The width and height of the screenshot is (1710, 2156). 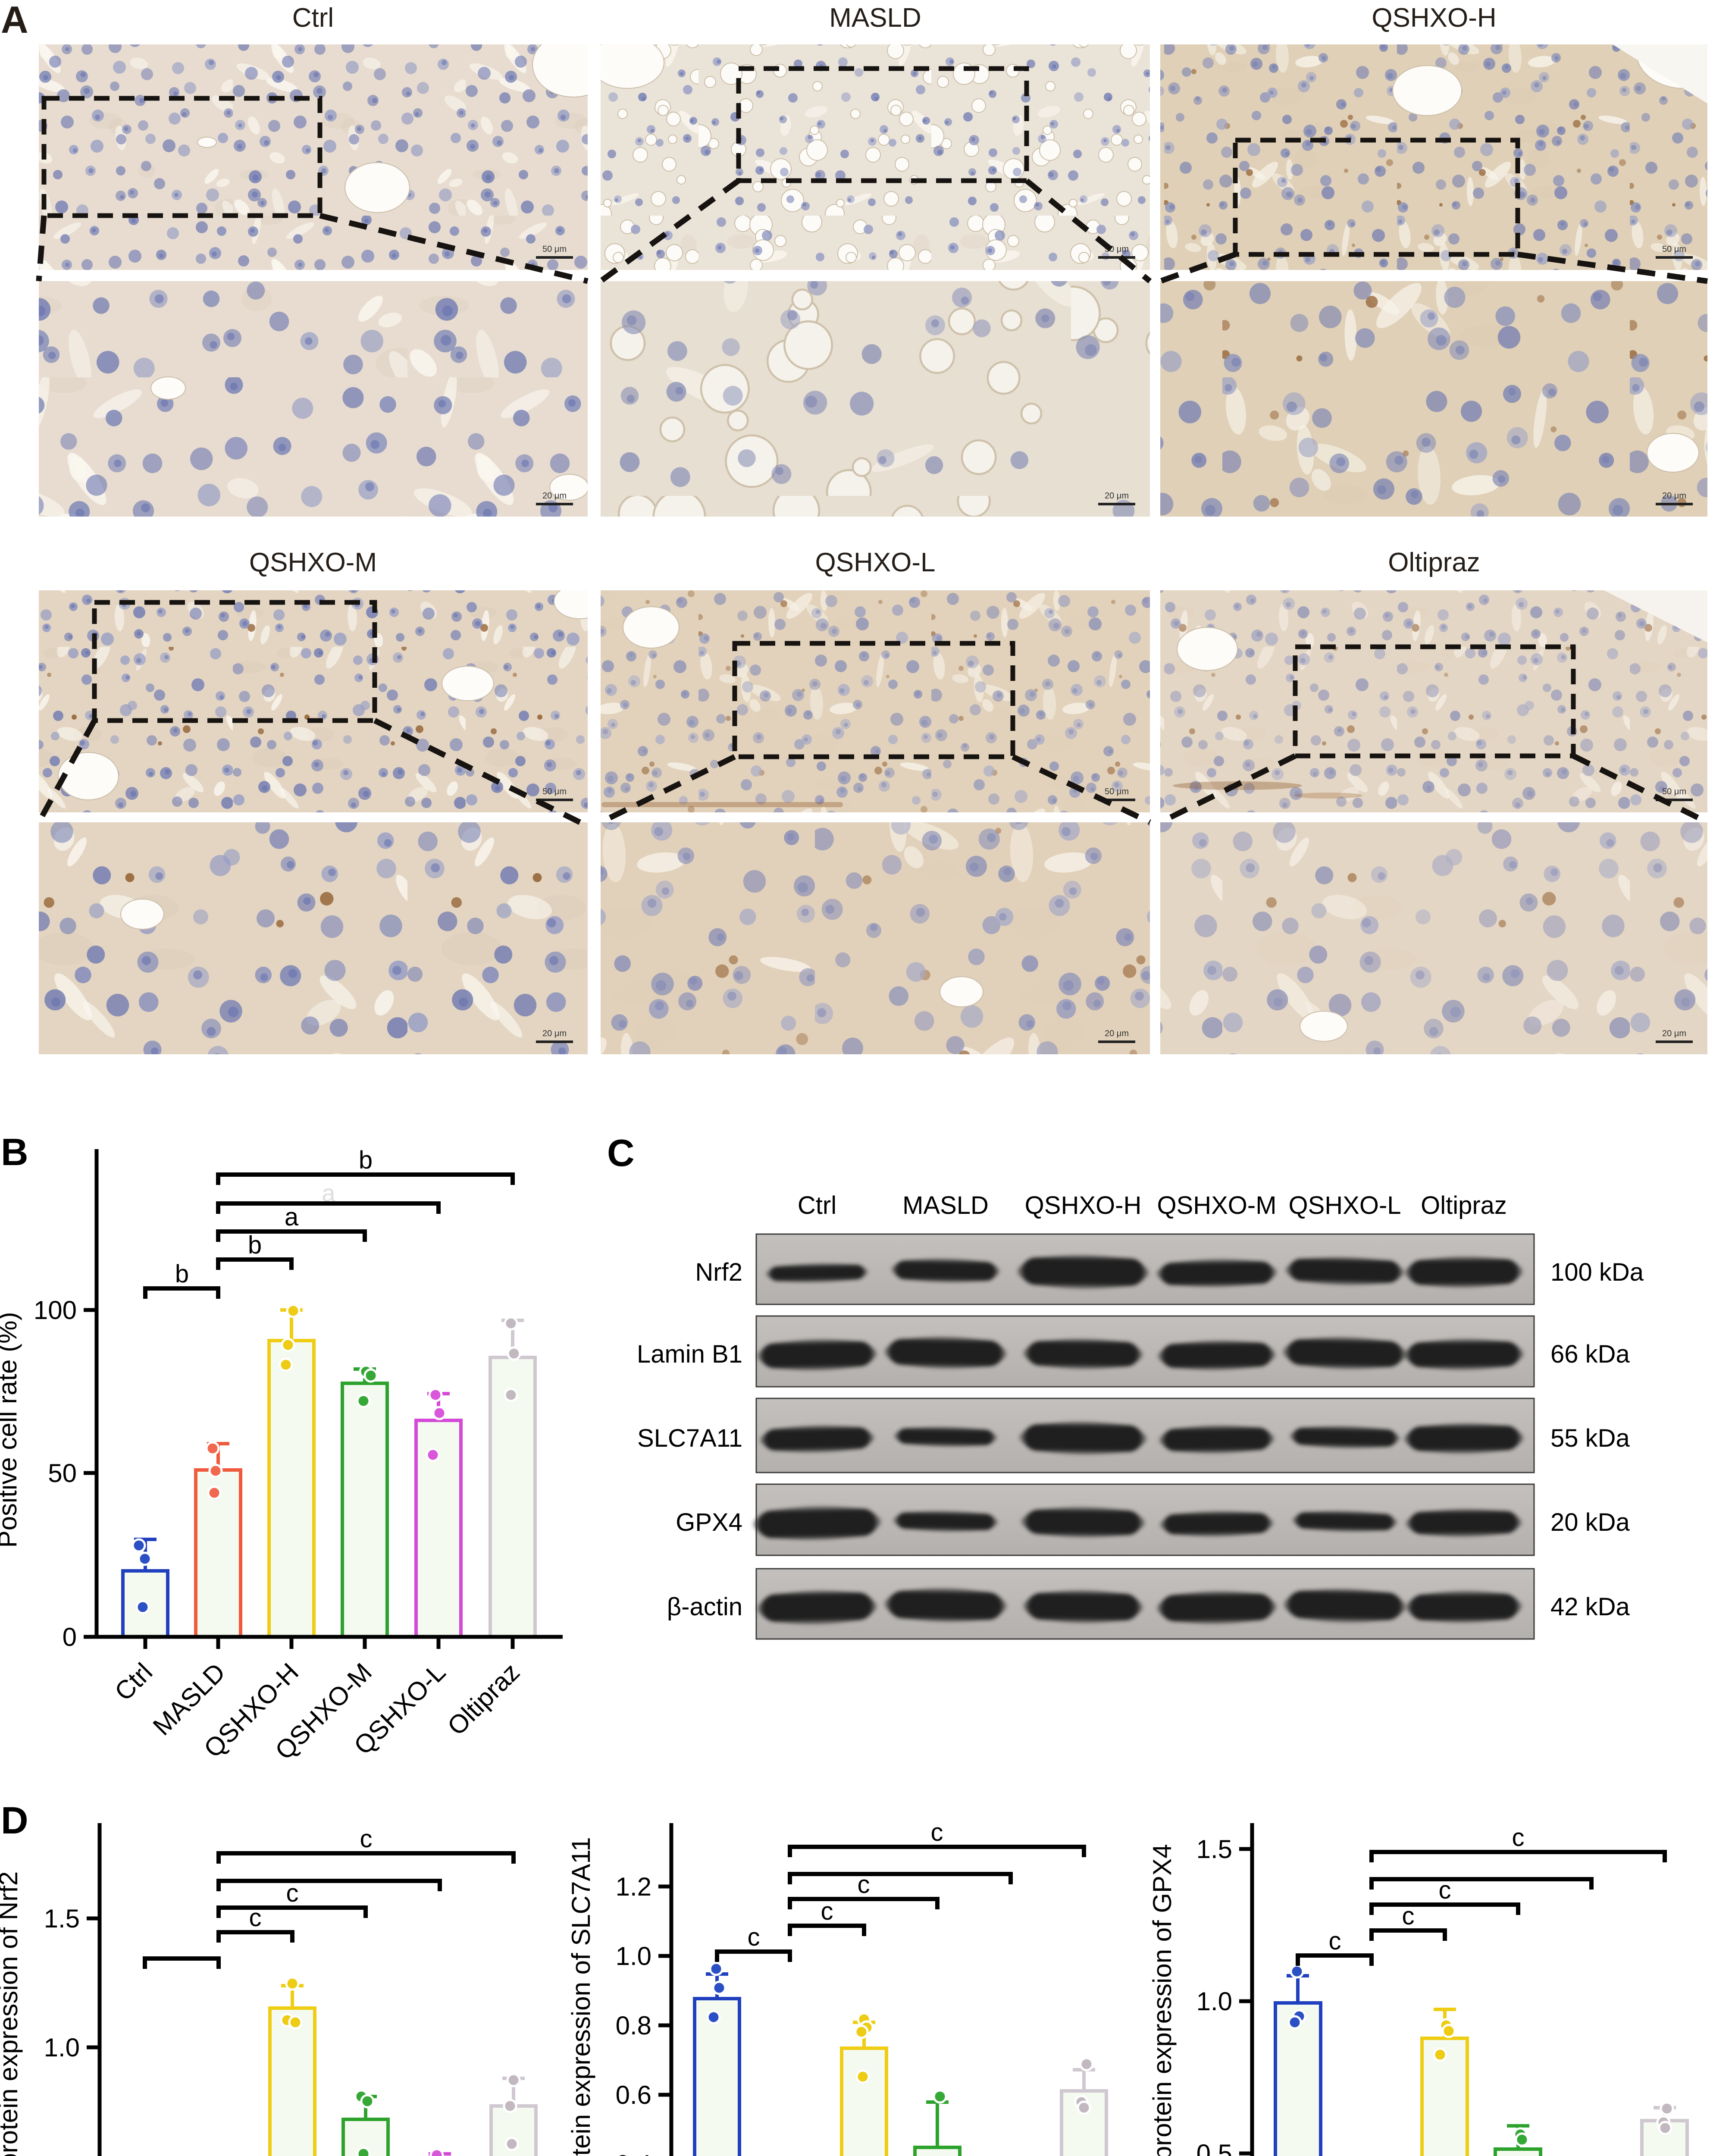 I want to click on svg-text: C, so click(x=621, y=1152).